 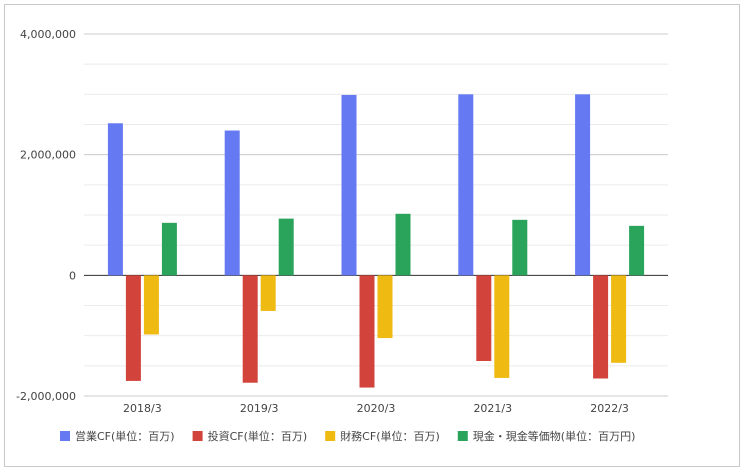 I want to click on x-tick-label: 2019/3, so click(x=259, y=408).